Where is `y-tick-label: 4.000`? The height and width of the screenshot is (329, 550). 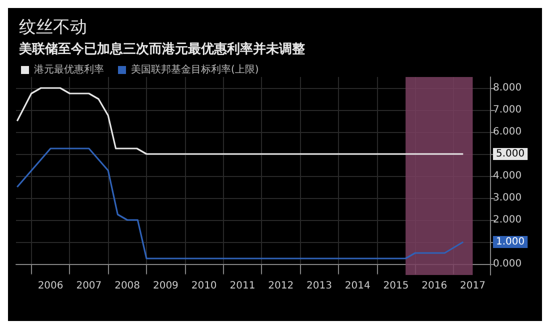 y-tick-label: 4.000 is located at coordinates (507, 176).